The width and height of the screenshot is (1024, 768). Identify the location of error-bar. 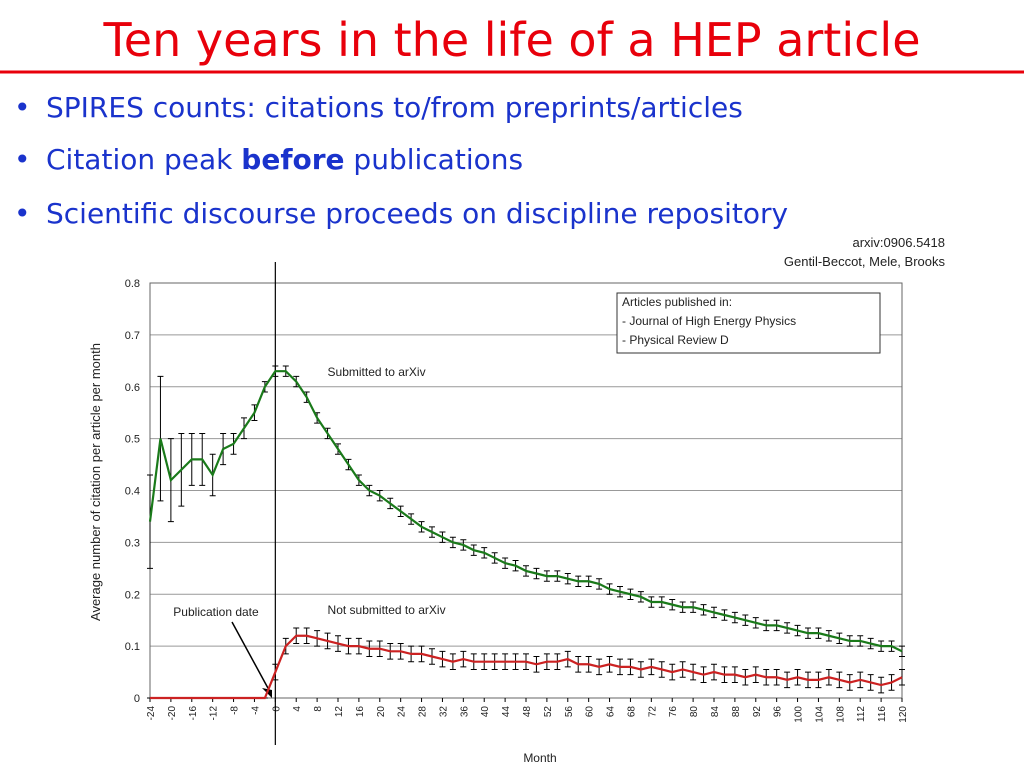
(150, 521).